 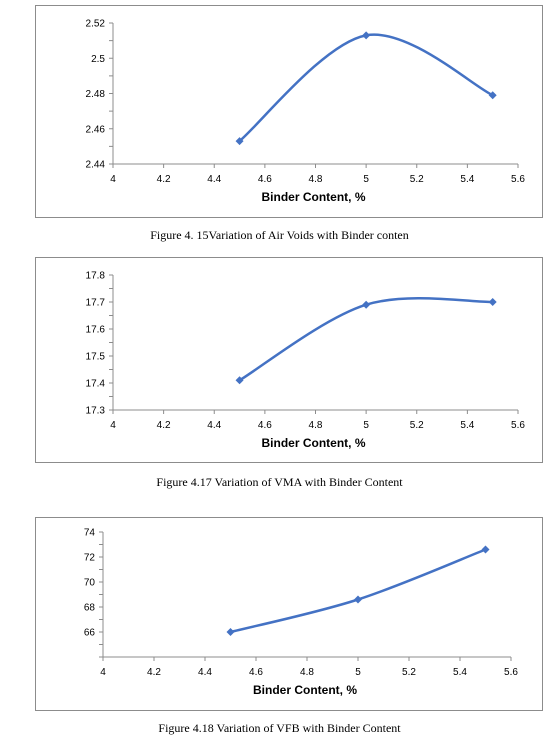 I want to click on vma-series-line, so click(x=366, y=339).